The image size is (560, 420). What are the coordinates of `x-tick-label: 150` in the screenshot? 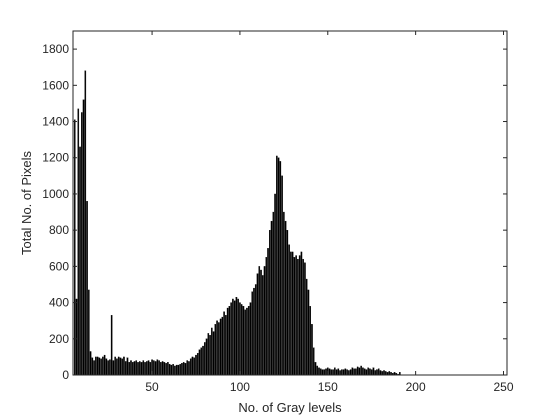 It's located at (328, 387).